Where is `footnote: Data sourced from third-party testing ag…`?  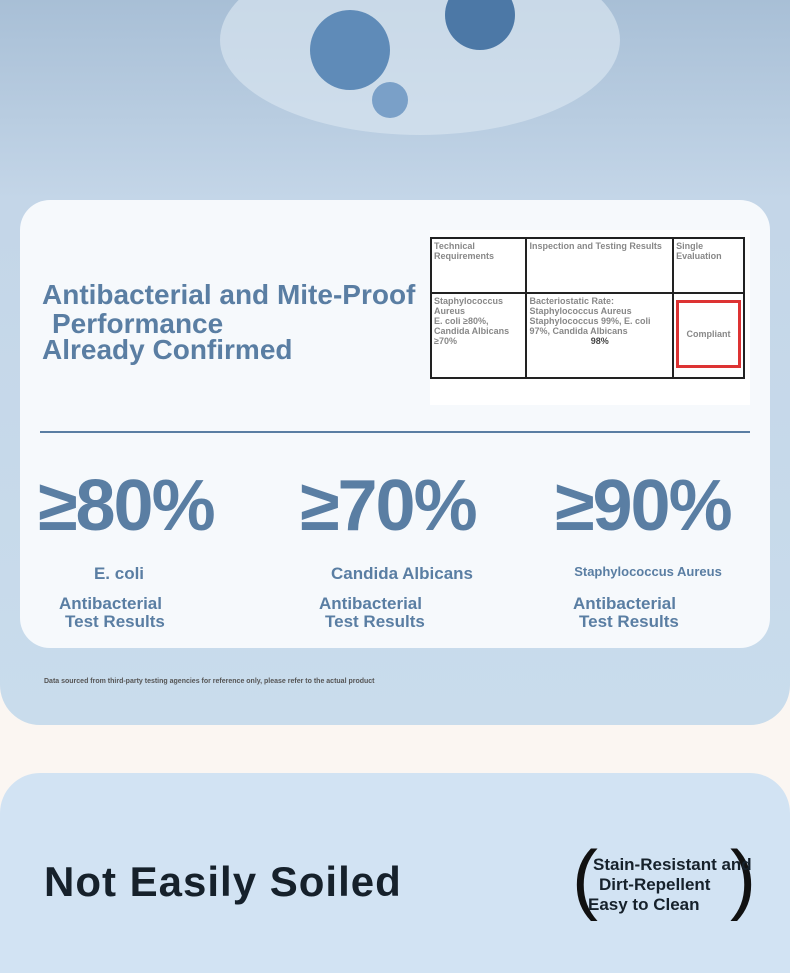
footnote: Data sourced from third-party testing ag… is located at coordinates (209, 681).